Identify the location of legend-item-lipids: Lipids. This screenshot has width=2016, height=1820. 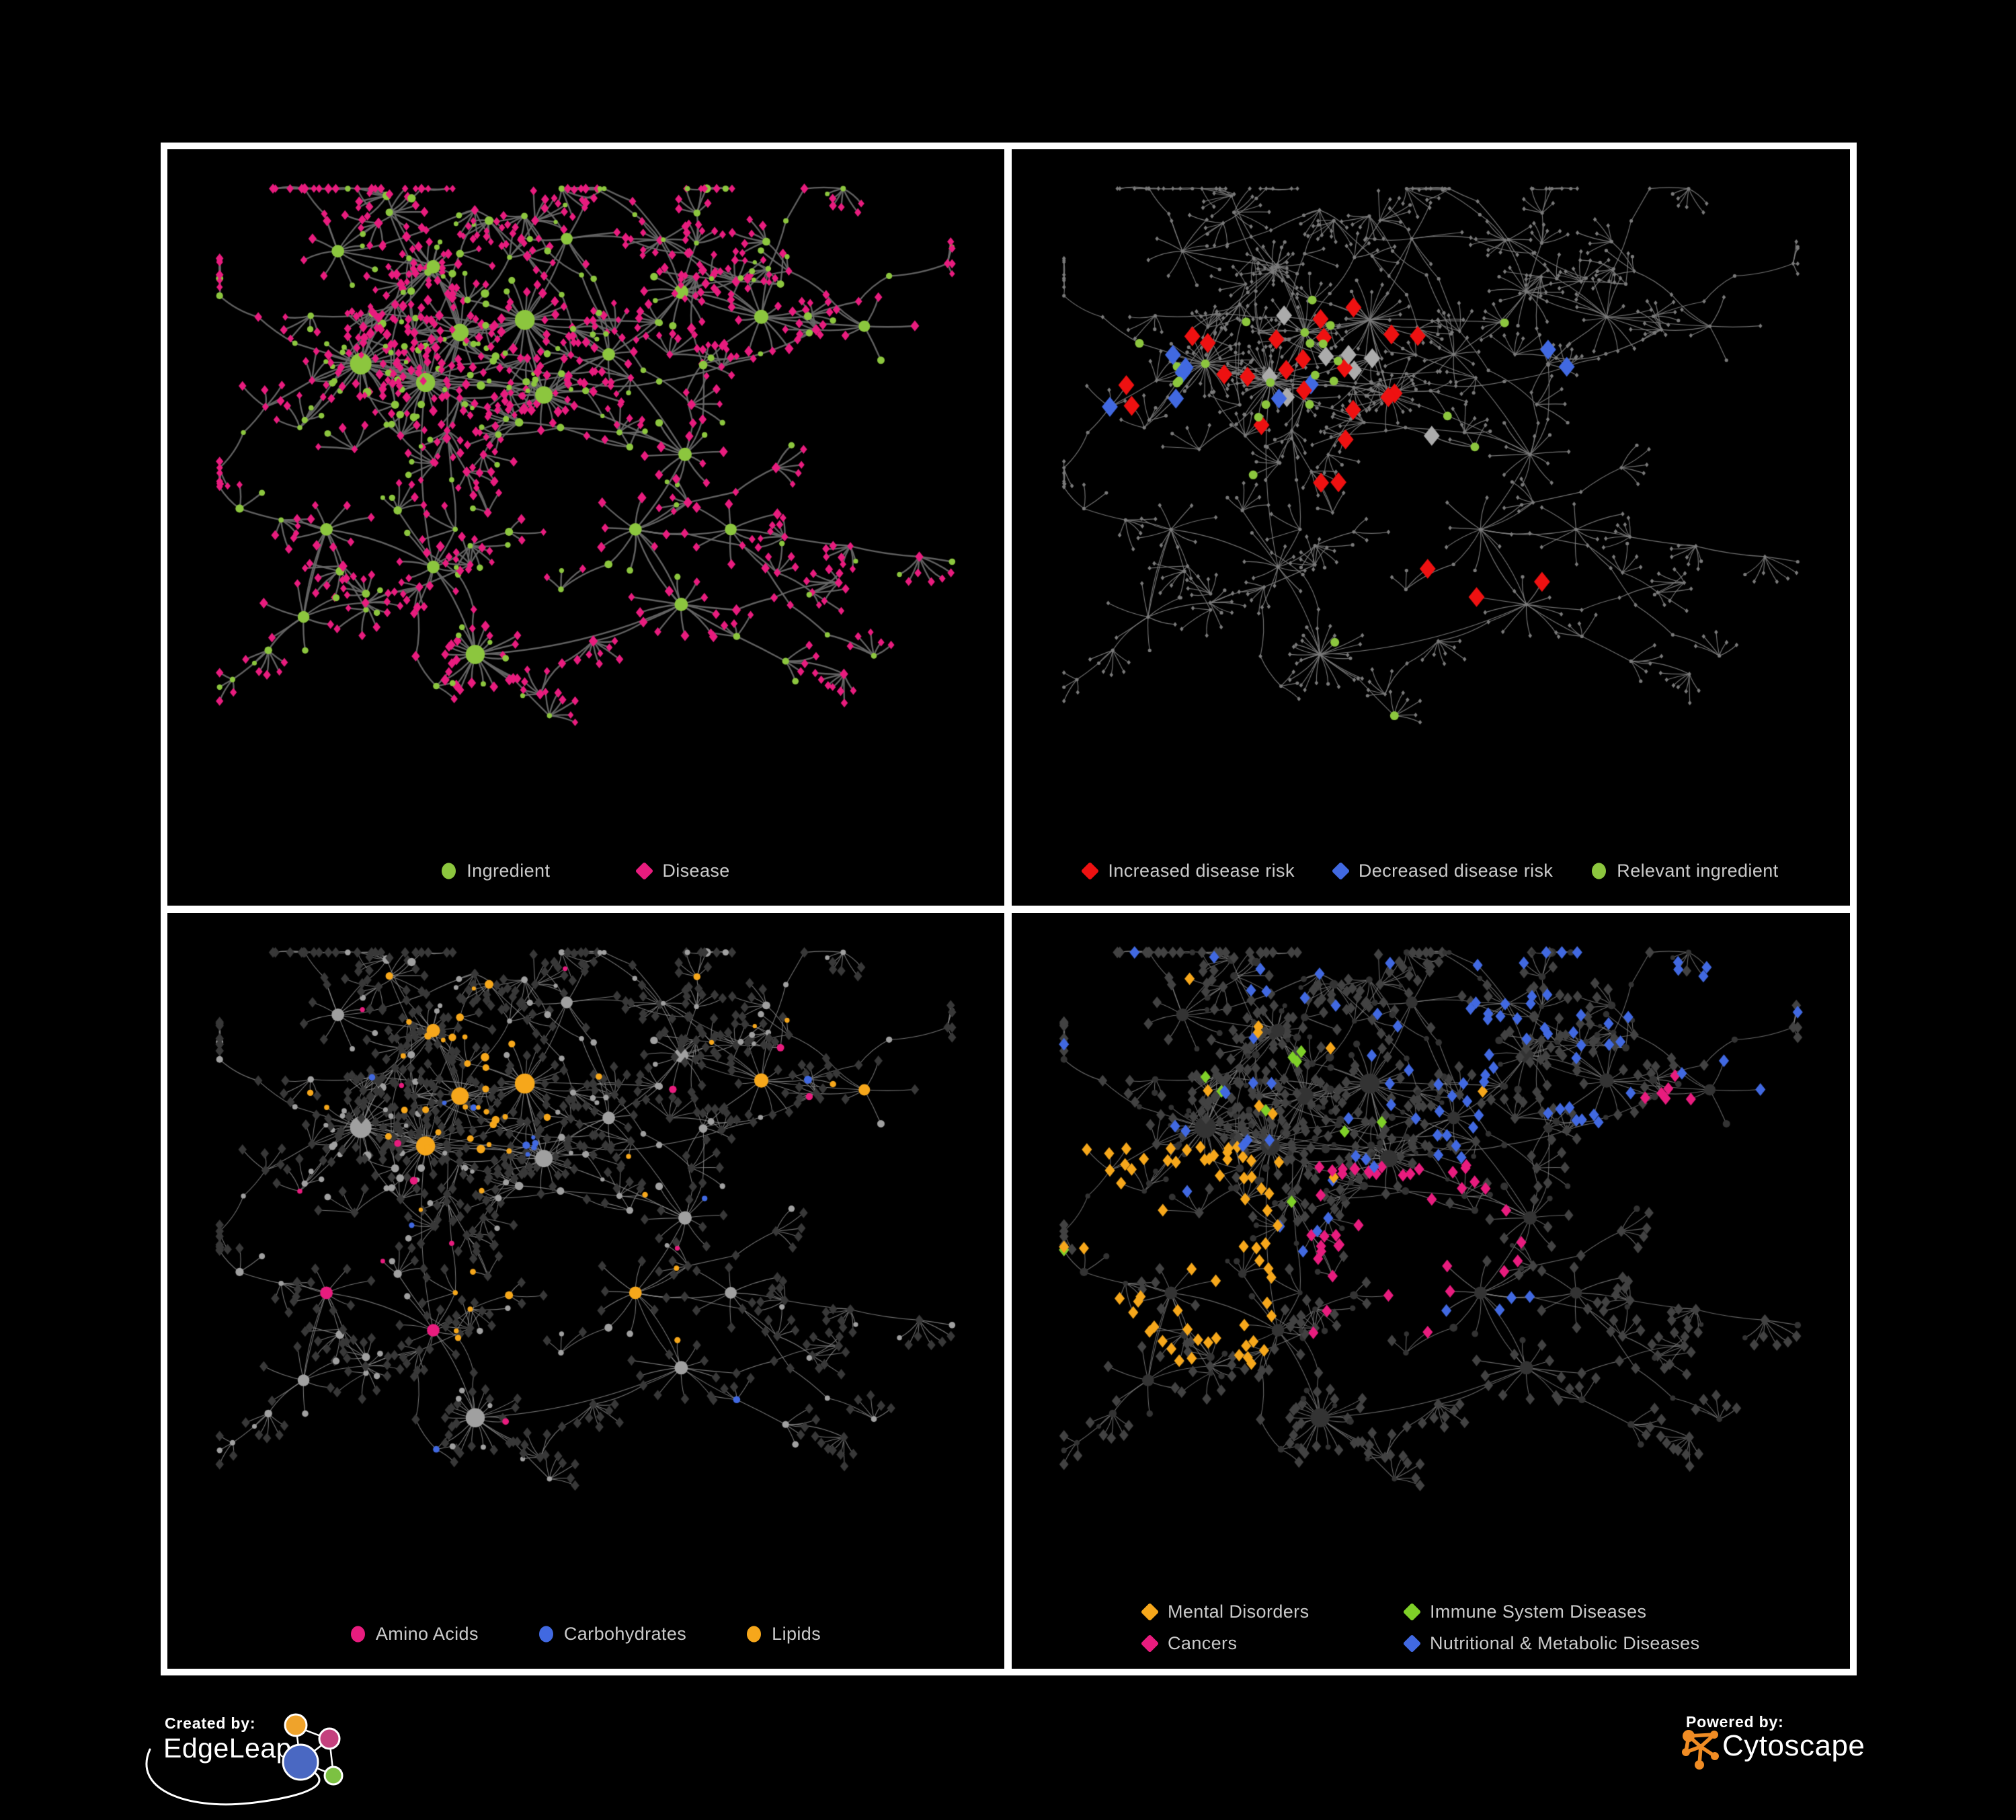
(784, 1634).